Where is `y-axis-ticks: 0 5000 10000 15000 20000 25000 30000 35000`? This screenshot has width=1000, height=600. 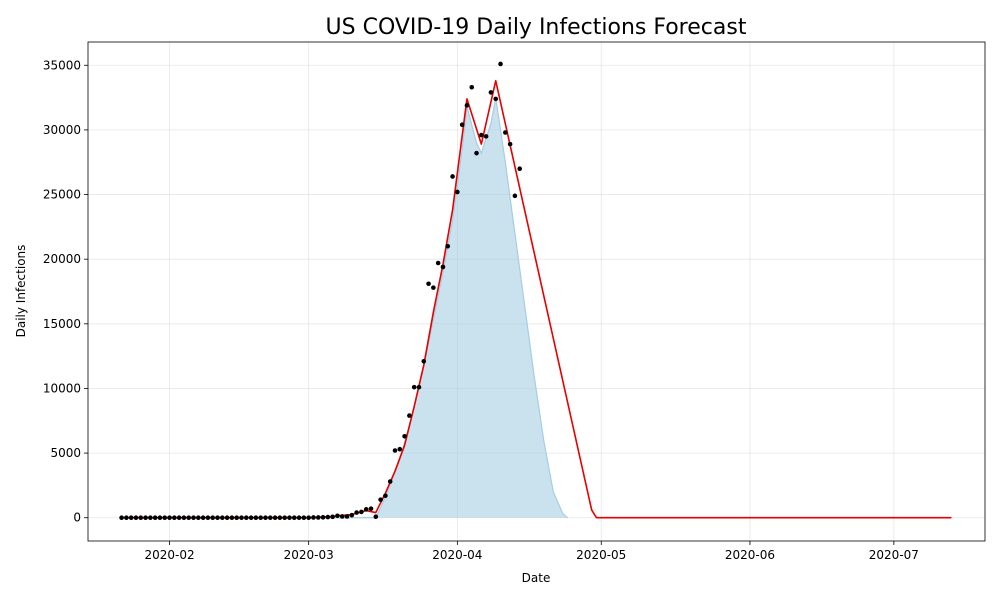 y-axis-ticks: 0 5000 10000 15000 20000 25000 30000 35000 is located at coordinates (65, 291).